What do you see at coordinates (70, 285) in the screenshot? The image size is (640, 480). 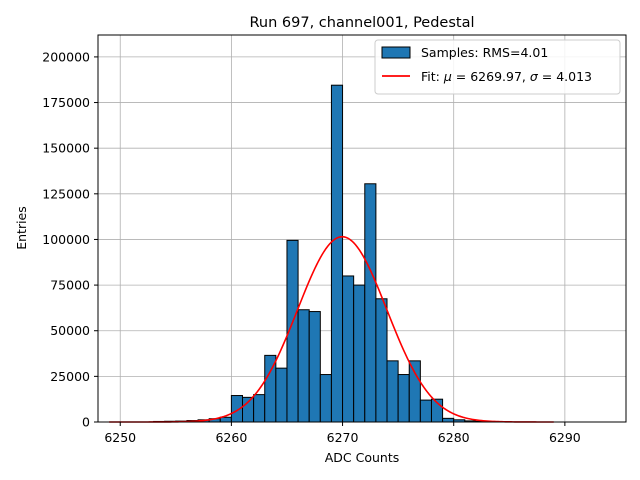 I see `y-tick-label: 75000` at bounding box center [70, 285].